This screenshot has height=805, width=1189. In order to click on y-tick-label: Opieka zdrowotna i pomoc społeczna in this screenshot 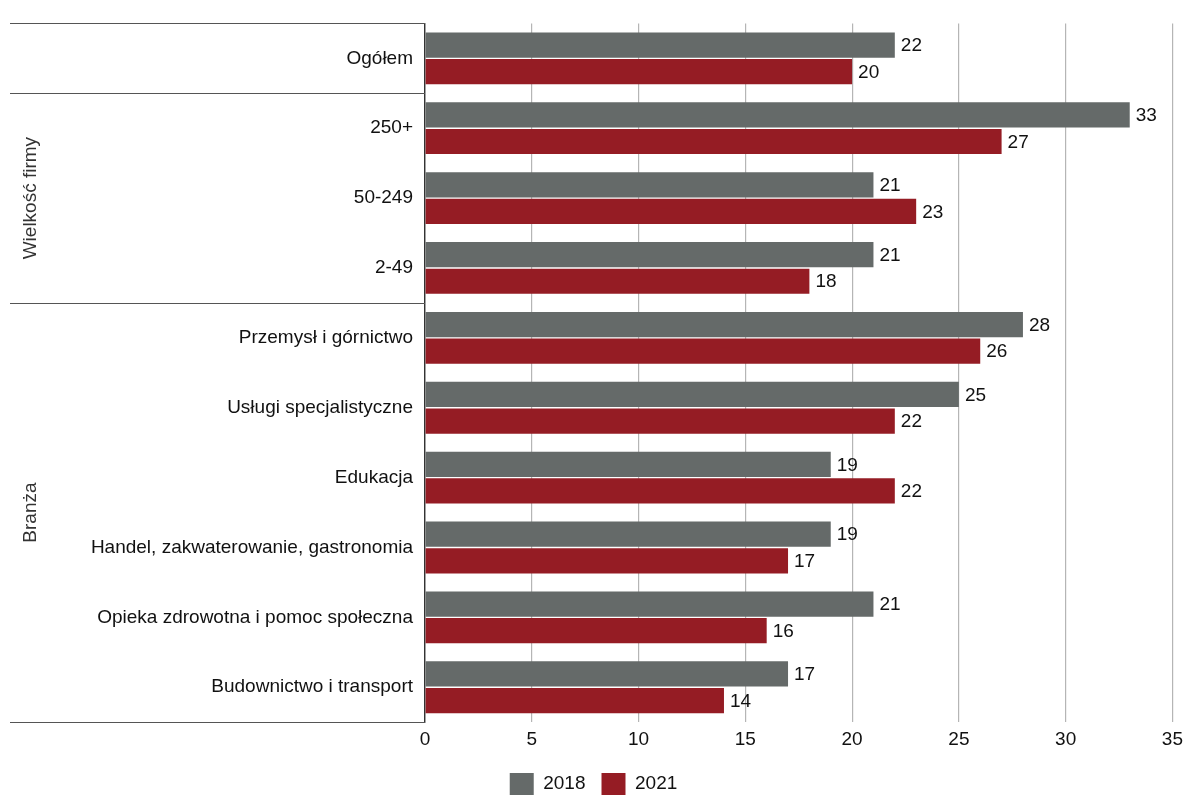, I will do `click(255, 616)`.